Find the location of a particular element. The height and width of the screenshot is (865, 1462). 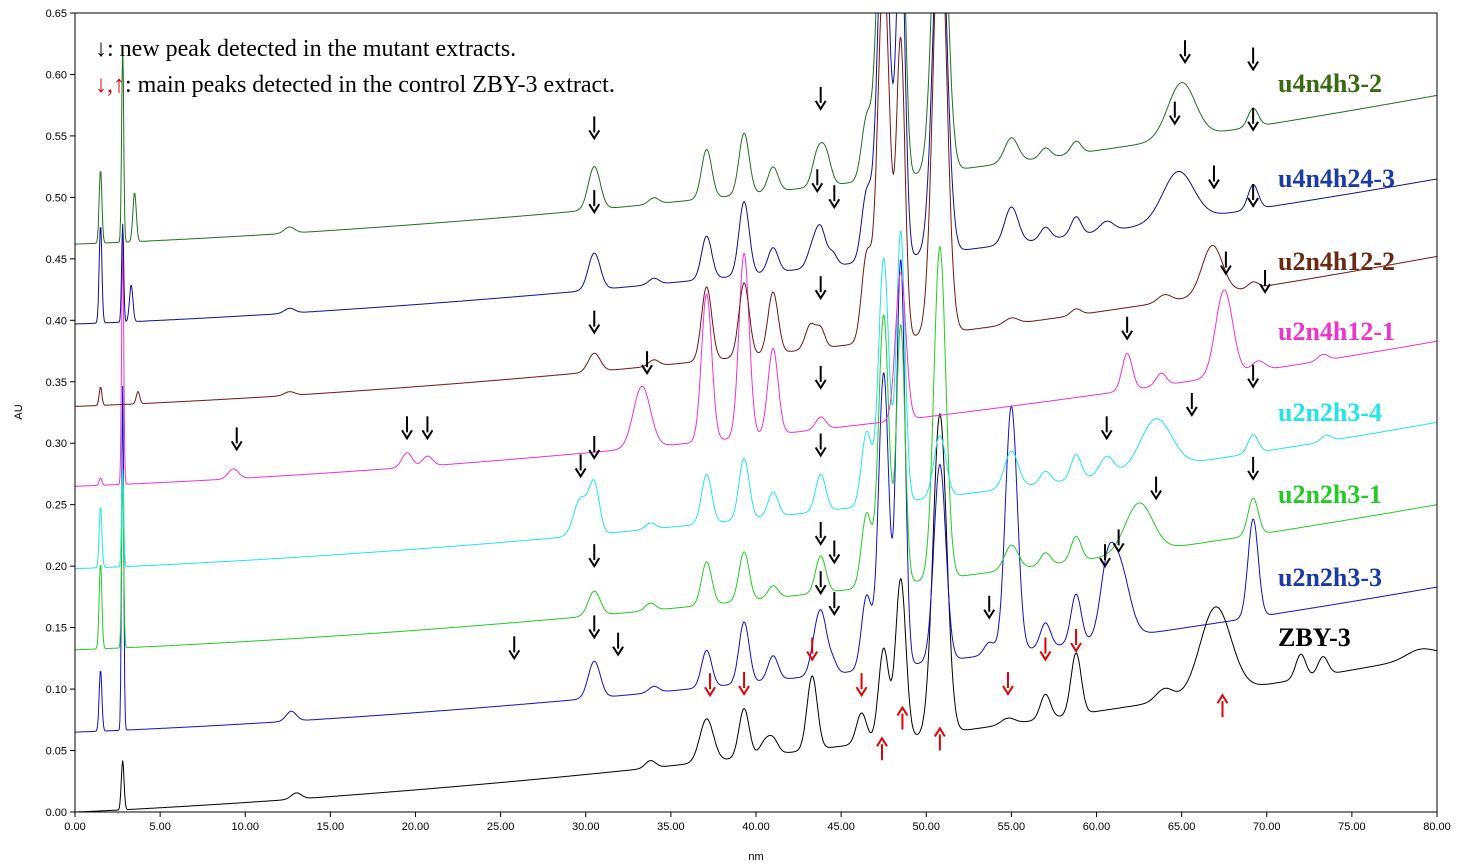

y-tick-label: 0.65 is located at coordinates (56, 14).